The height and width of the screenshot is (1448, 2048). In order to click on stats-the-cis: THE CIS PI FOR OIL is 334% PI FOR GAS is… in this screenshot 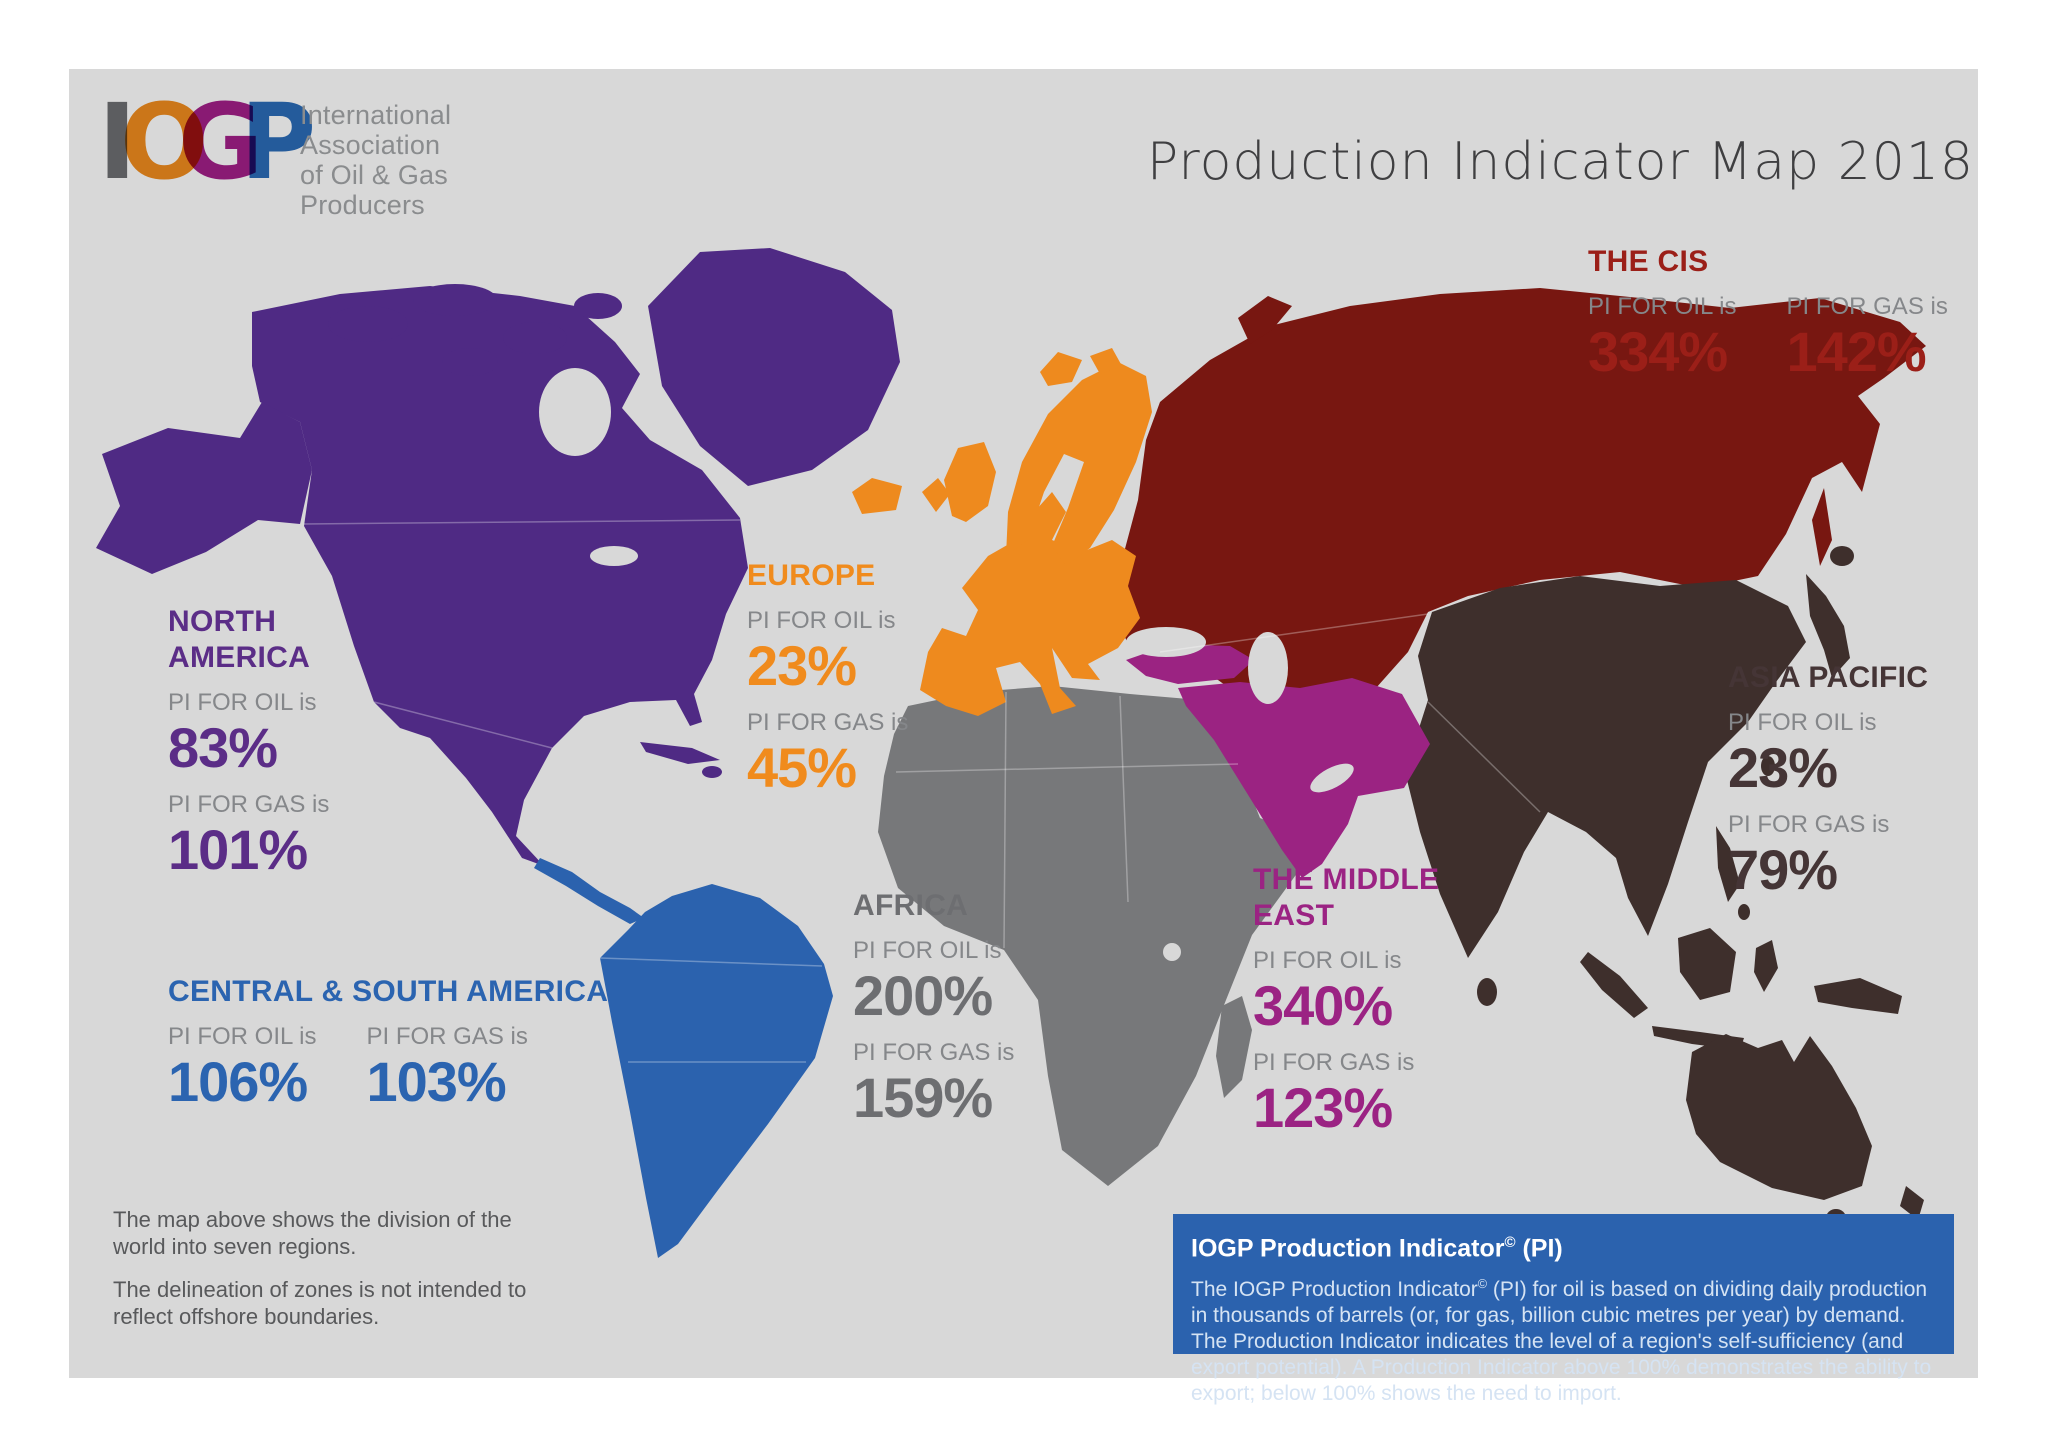, I will do `click(1768, 313)`.